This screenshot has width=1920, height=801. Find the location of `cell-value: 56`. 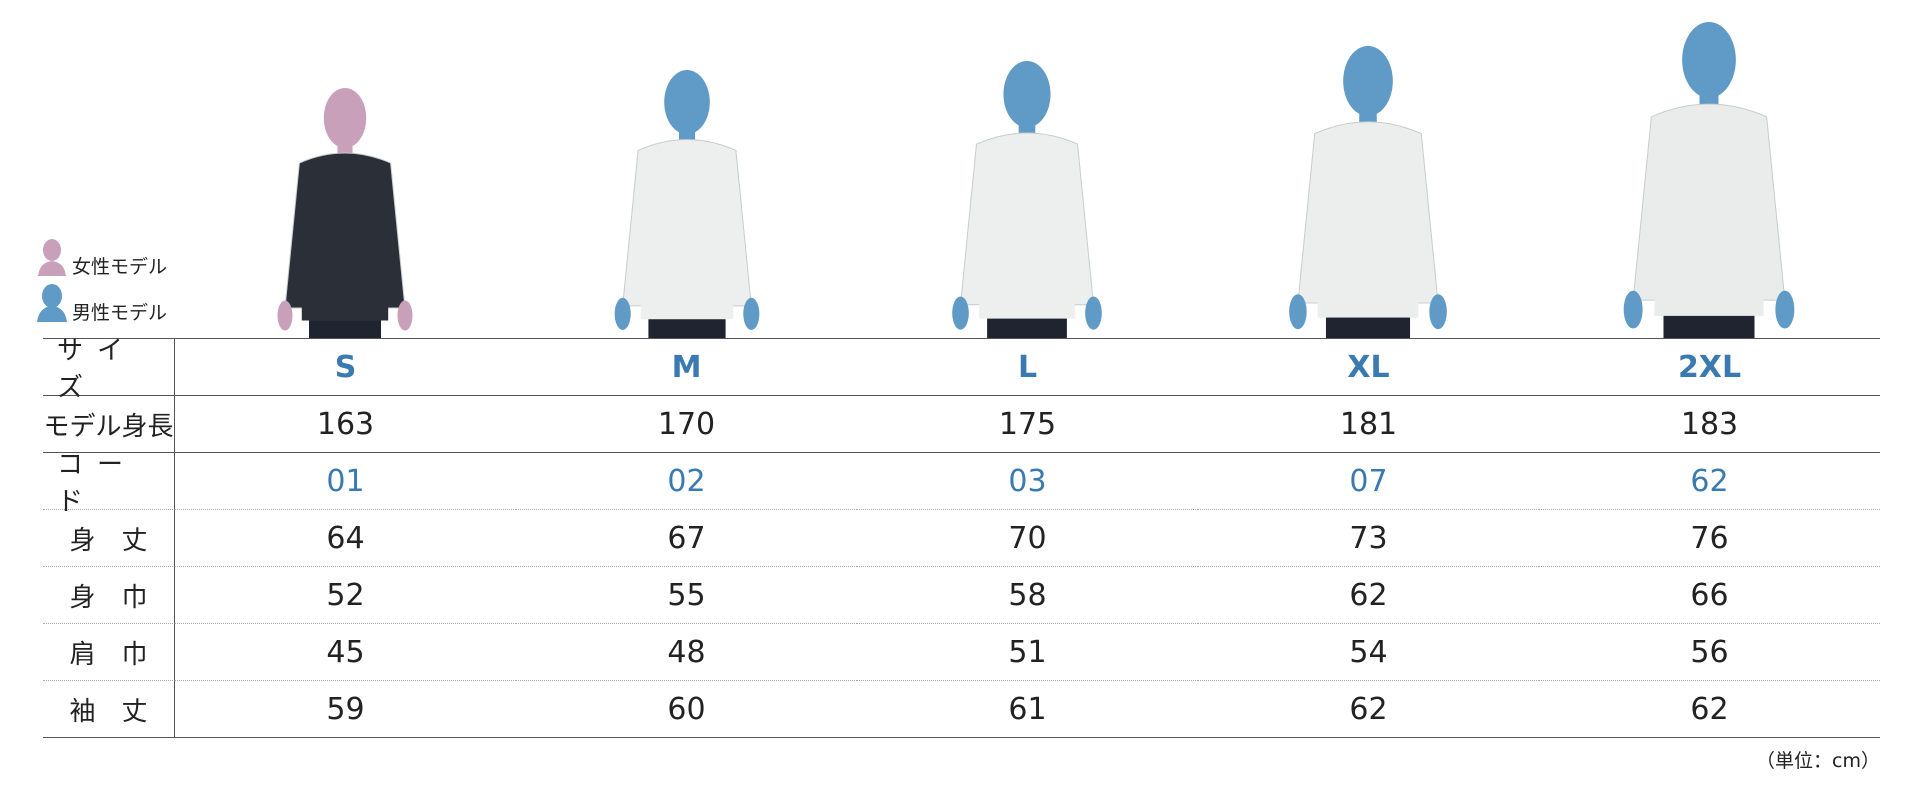

cell-value: 56 is located at coordinates (1709, 652).